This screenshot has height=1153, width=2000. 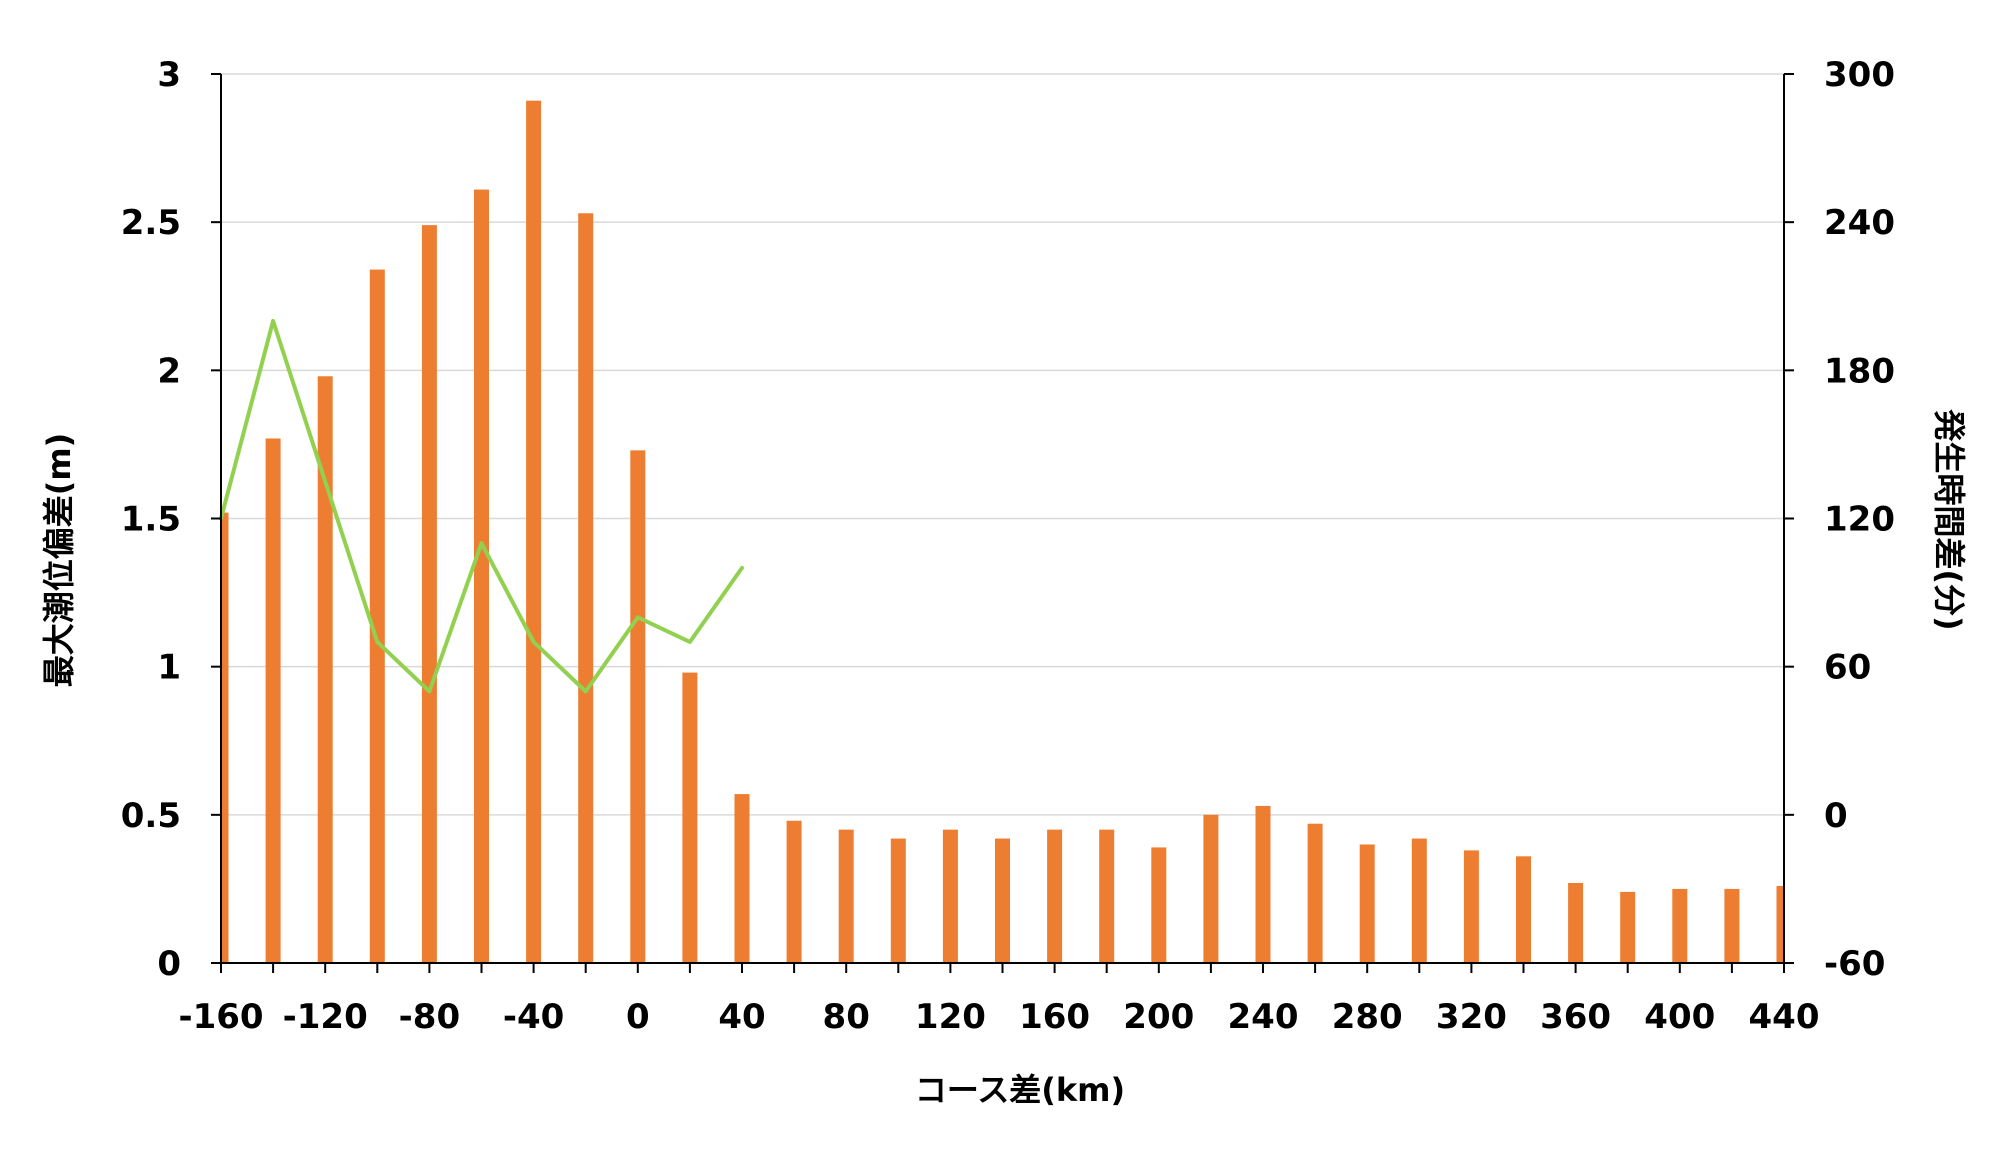 What do you see at coordinates (1847, 668) in the screenshot?
I see `y-right-tick-label: 60` at bounding box center [1847, 668].